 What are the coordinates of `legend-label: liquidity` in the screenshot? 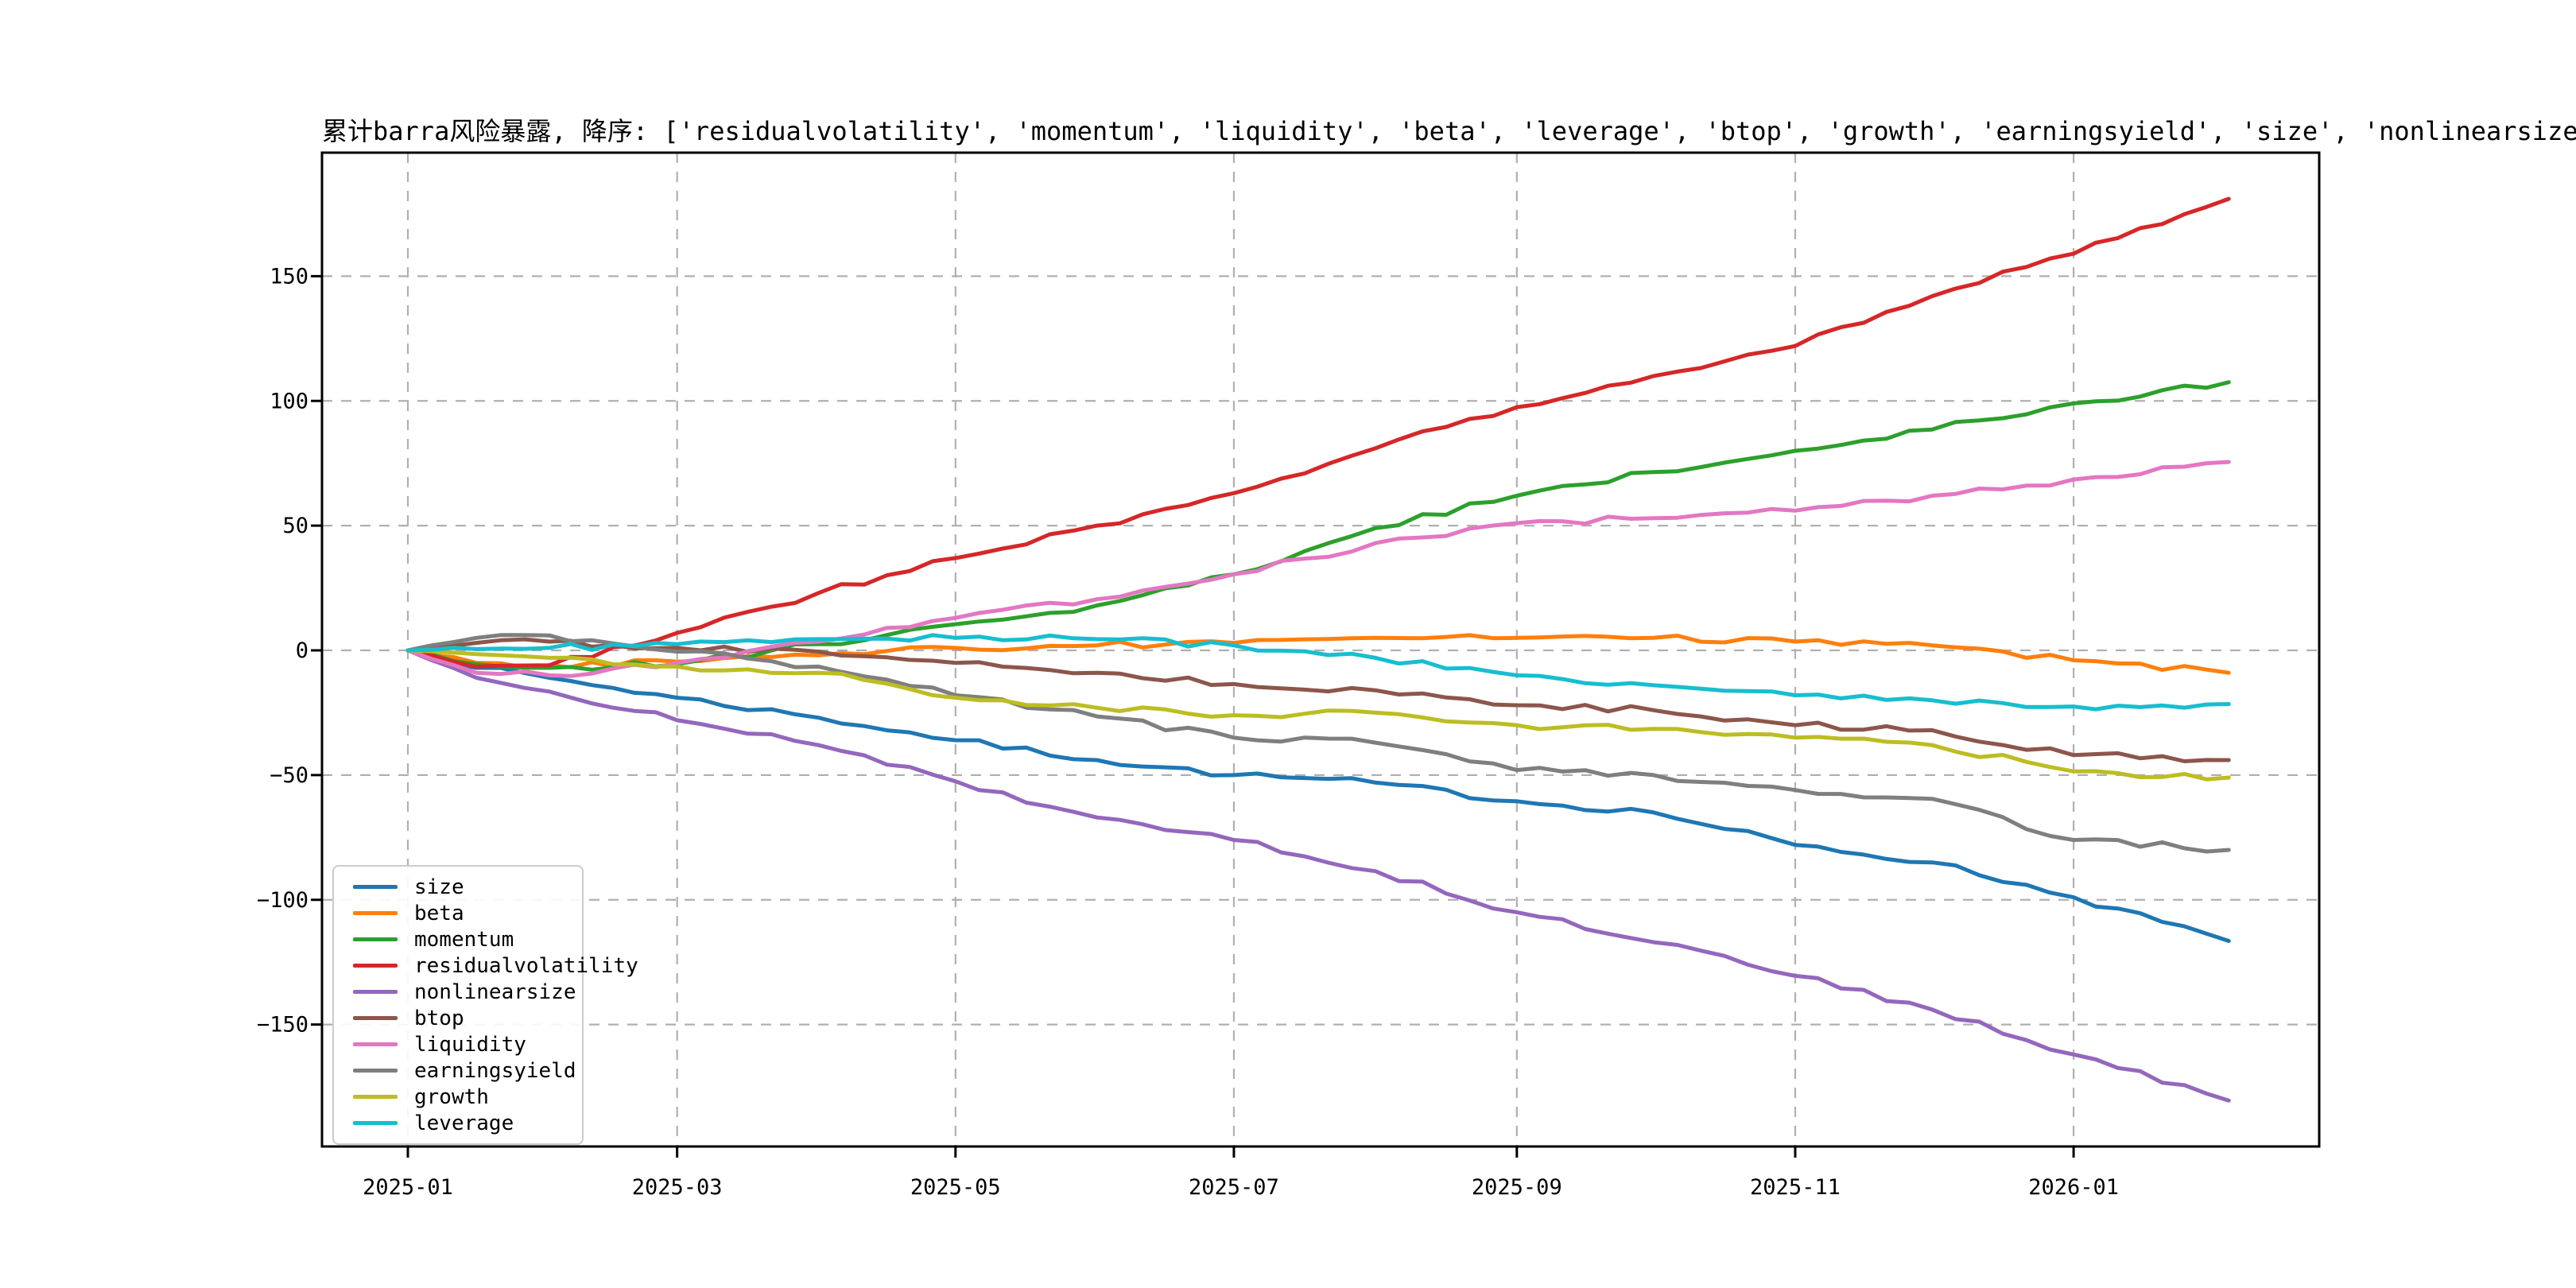 It's located at (470, 1044).